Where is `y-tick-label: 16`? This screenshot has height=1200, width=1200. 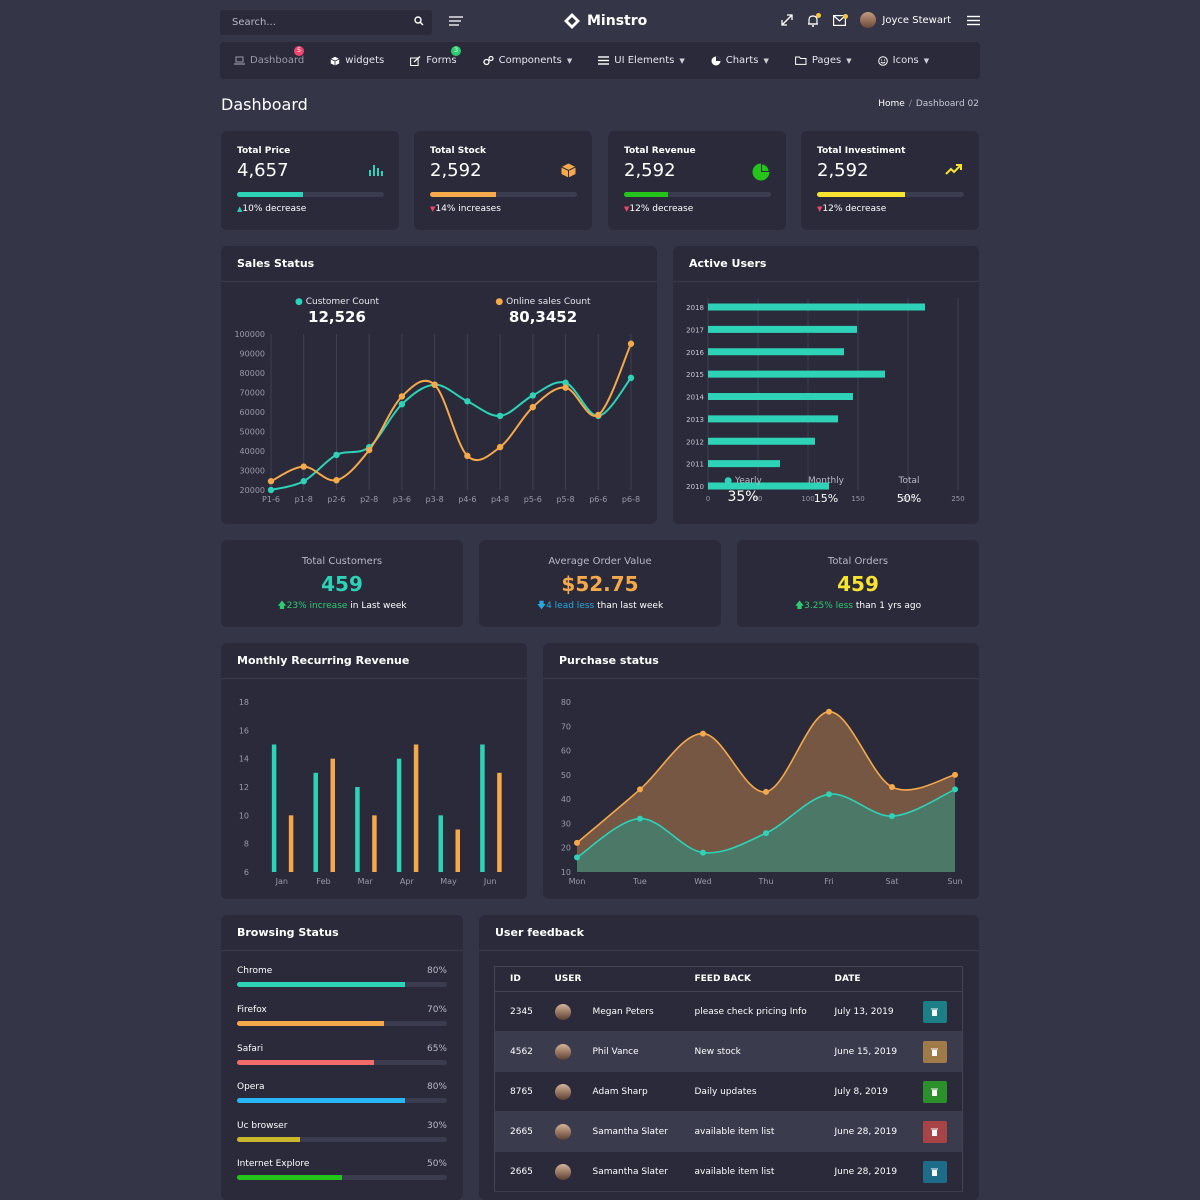 y-tick-label: 16 is located at coordinates (244, 730).